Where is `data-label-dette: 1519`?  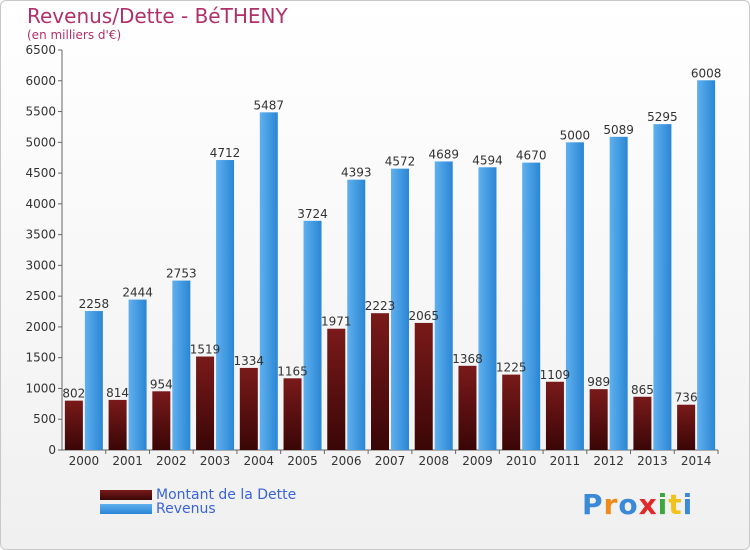
data-label-dette: 1519 is located at coordinates (205, 350).